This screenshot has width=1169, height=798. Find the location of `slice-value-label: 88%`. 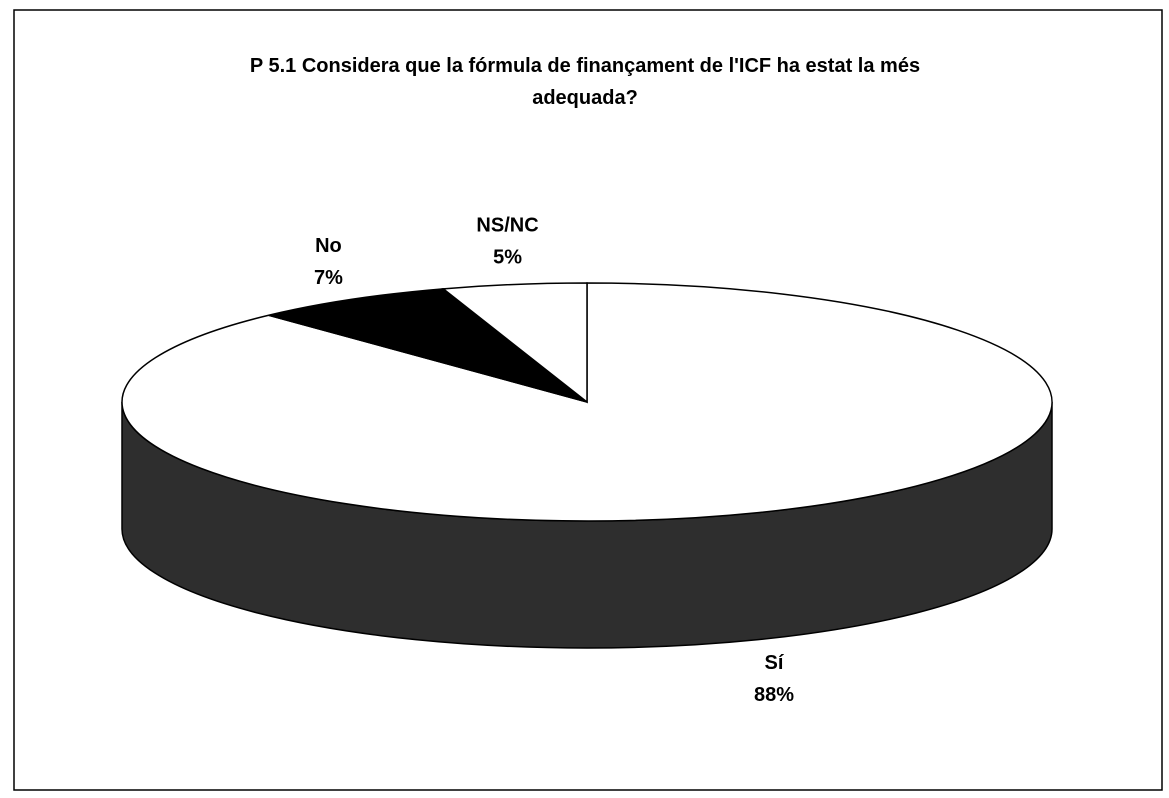

slice-value-label: 88% is located at coordinates (774, 695).